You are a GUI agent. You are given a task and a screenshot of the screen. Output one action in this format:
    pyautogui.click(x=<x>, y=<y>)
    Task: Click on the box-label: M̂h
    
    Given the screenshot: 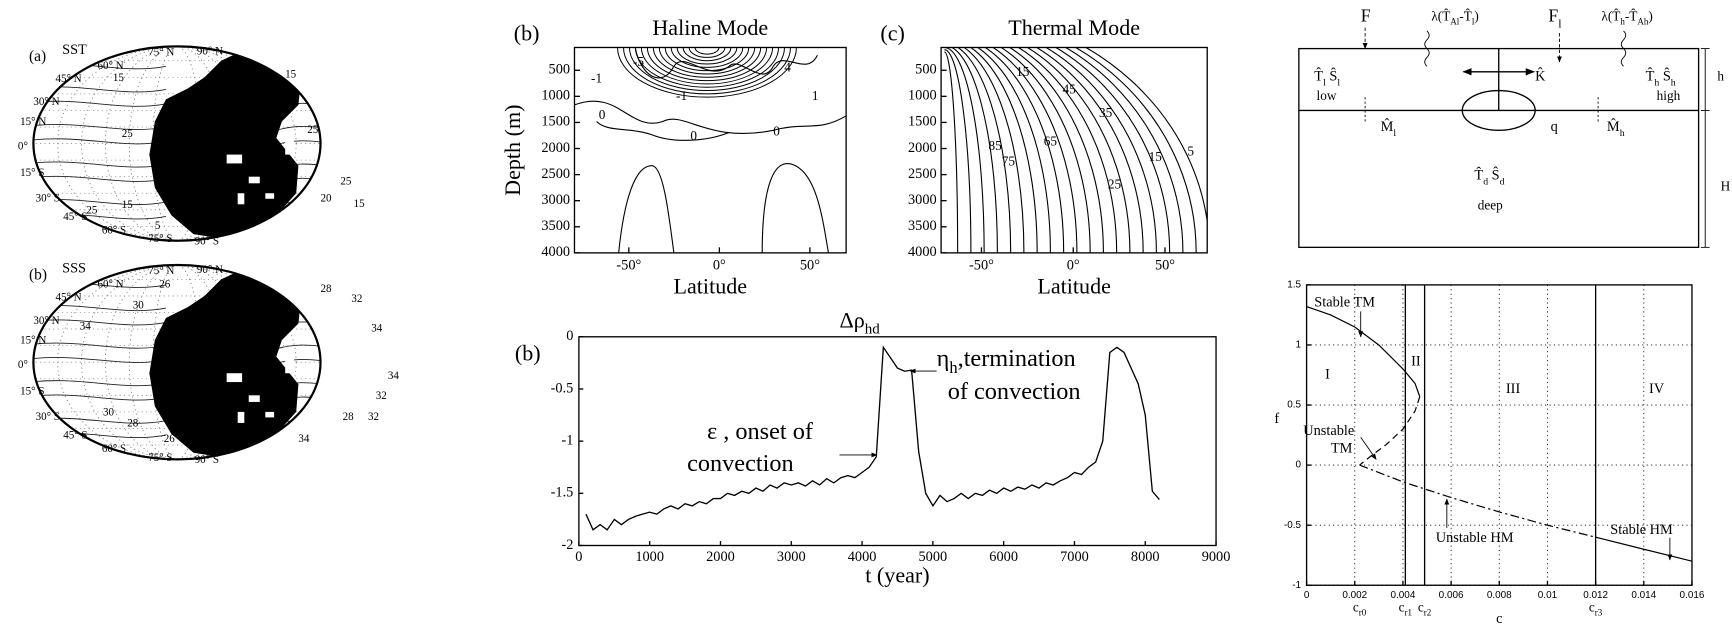 What is the action you would take?
    pyautogui.click(x=1616, y=129)
    